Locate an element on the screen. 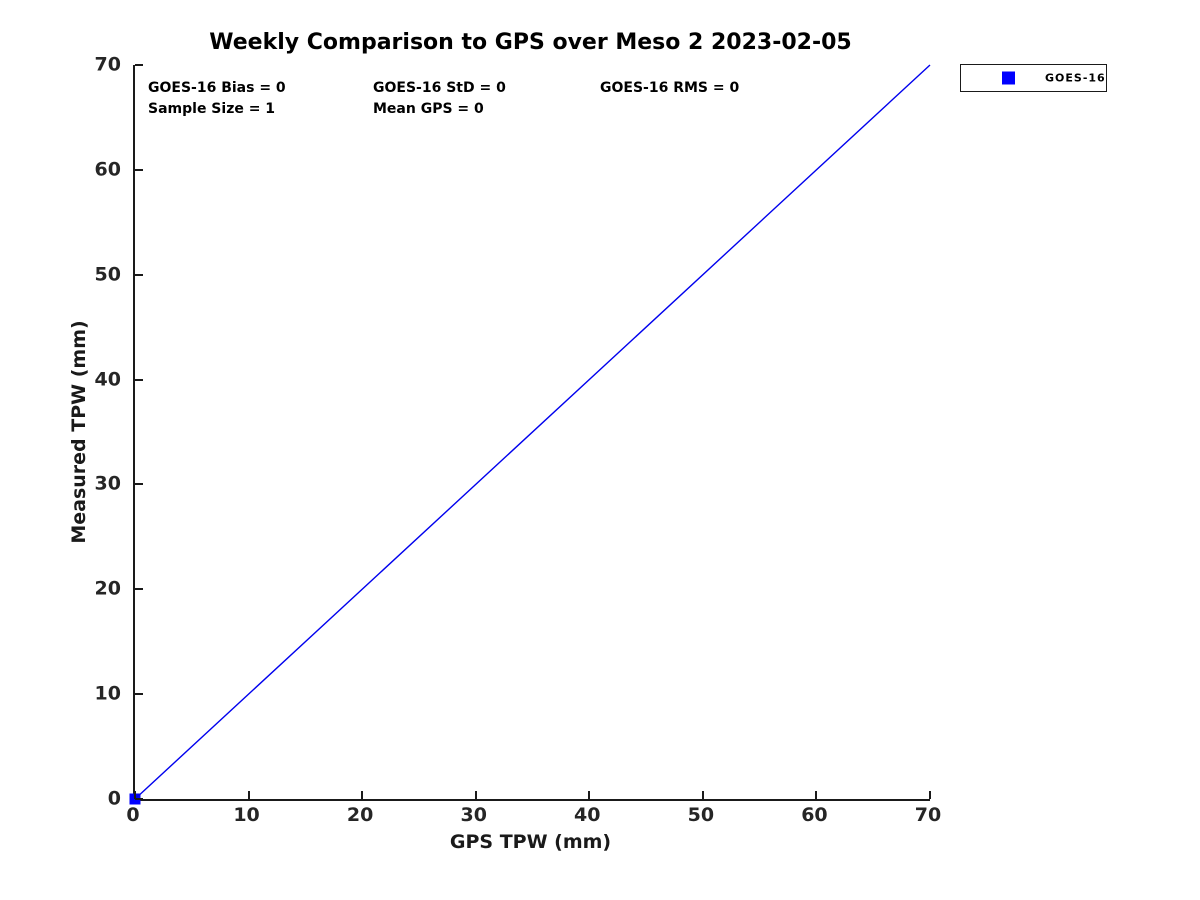  x-tick-label: 40 is located at coordinates (587, 815).